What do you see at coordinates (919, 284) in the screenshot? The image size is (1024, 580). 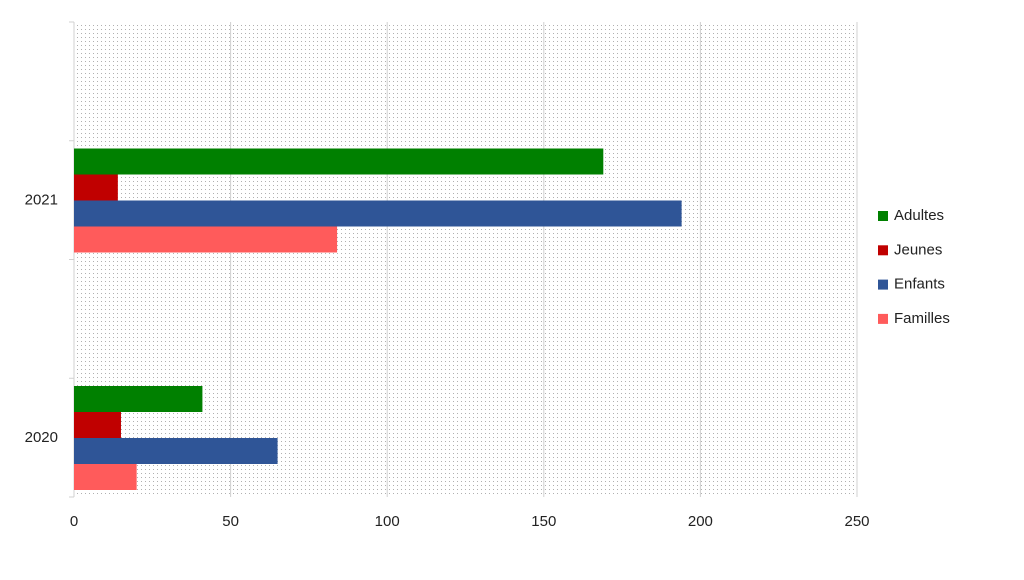 I see `legend-label: Enfants` at bounding box center [919, 284].